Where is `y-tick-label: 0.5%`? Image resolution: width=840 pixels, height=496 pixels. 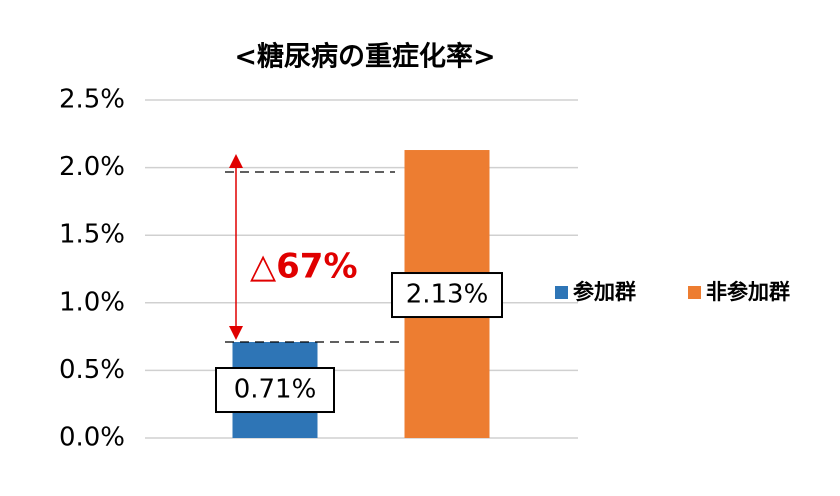
y-tick-label: 0.5% is located at coordinates (92, 370).